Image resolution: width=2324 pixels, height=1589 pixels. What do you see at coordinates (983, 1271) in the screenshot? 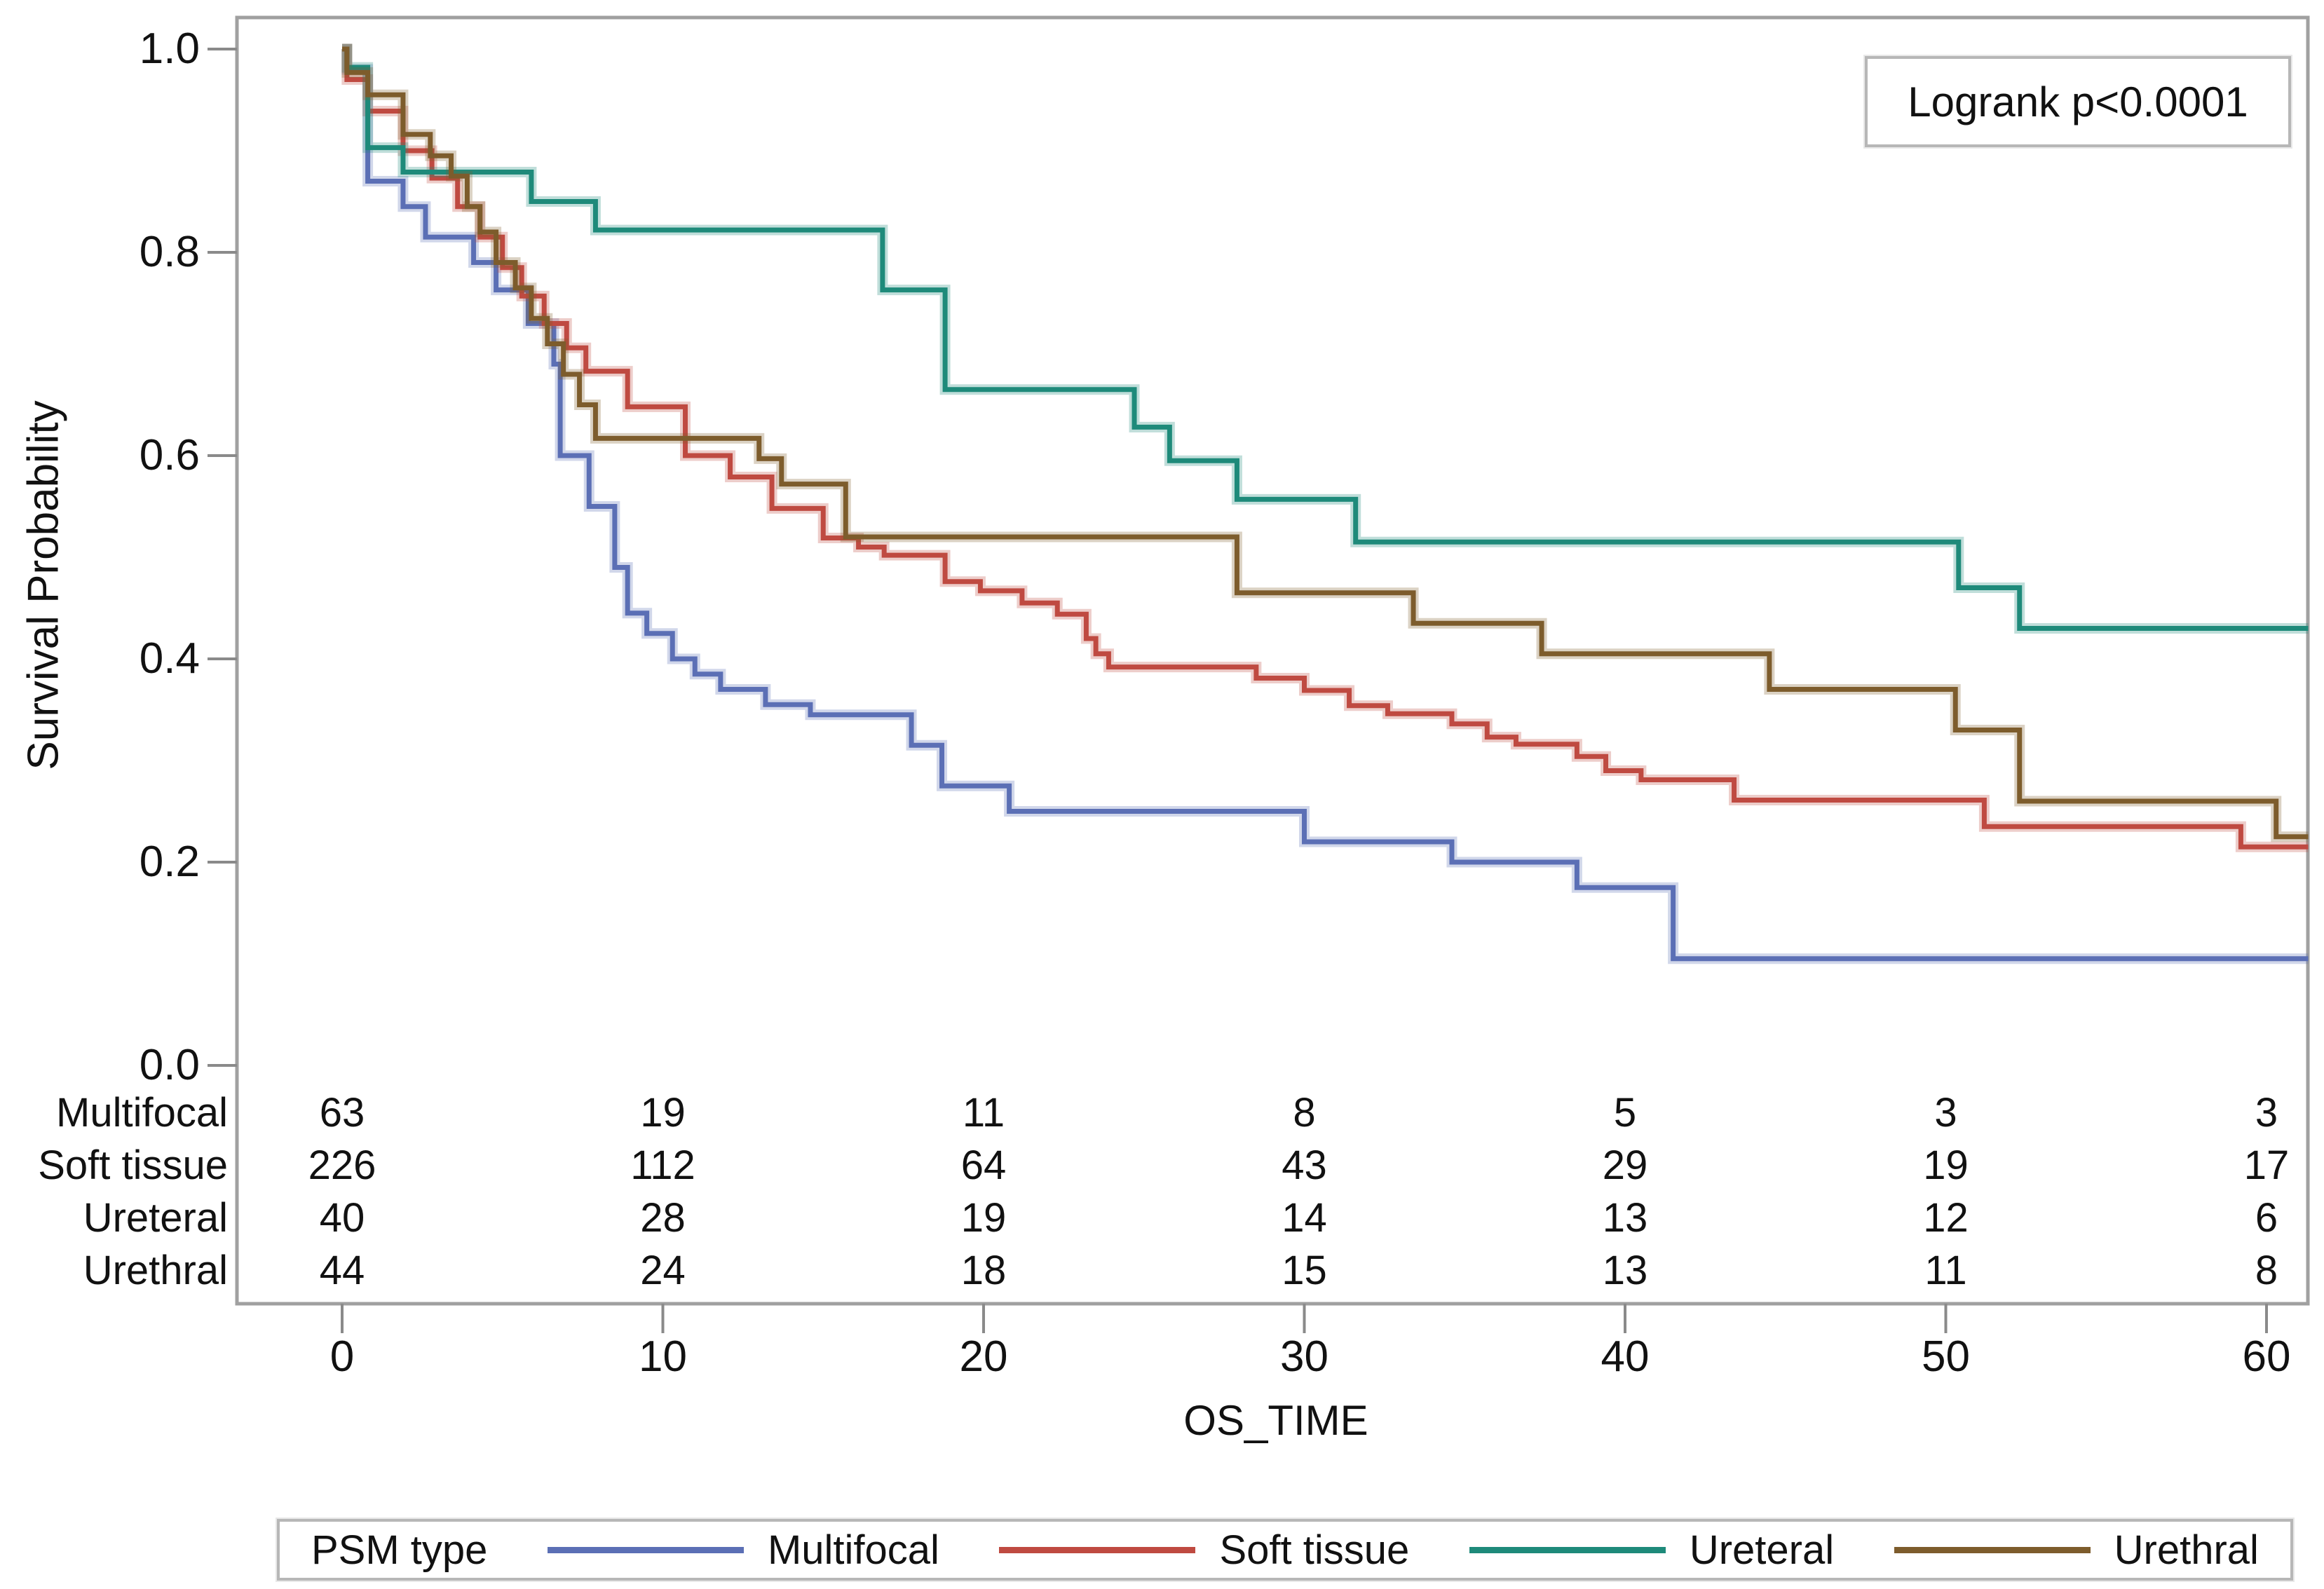
I see `risk-value: 18` at bounding box center [983, 1271].